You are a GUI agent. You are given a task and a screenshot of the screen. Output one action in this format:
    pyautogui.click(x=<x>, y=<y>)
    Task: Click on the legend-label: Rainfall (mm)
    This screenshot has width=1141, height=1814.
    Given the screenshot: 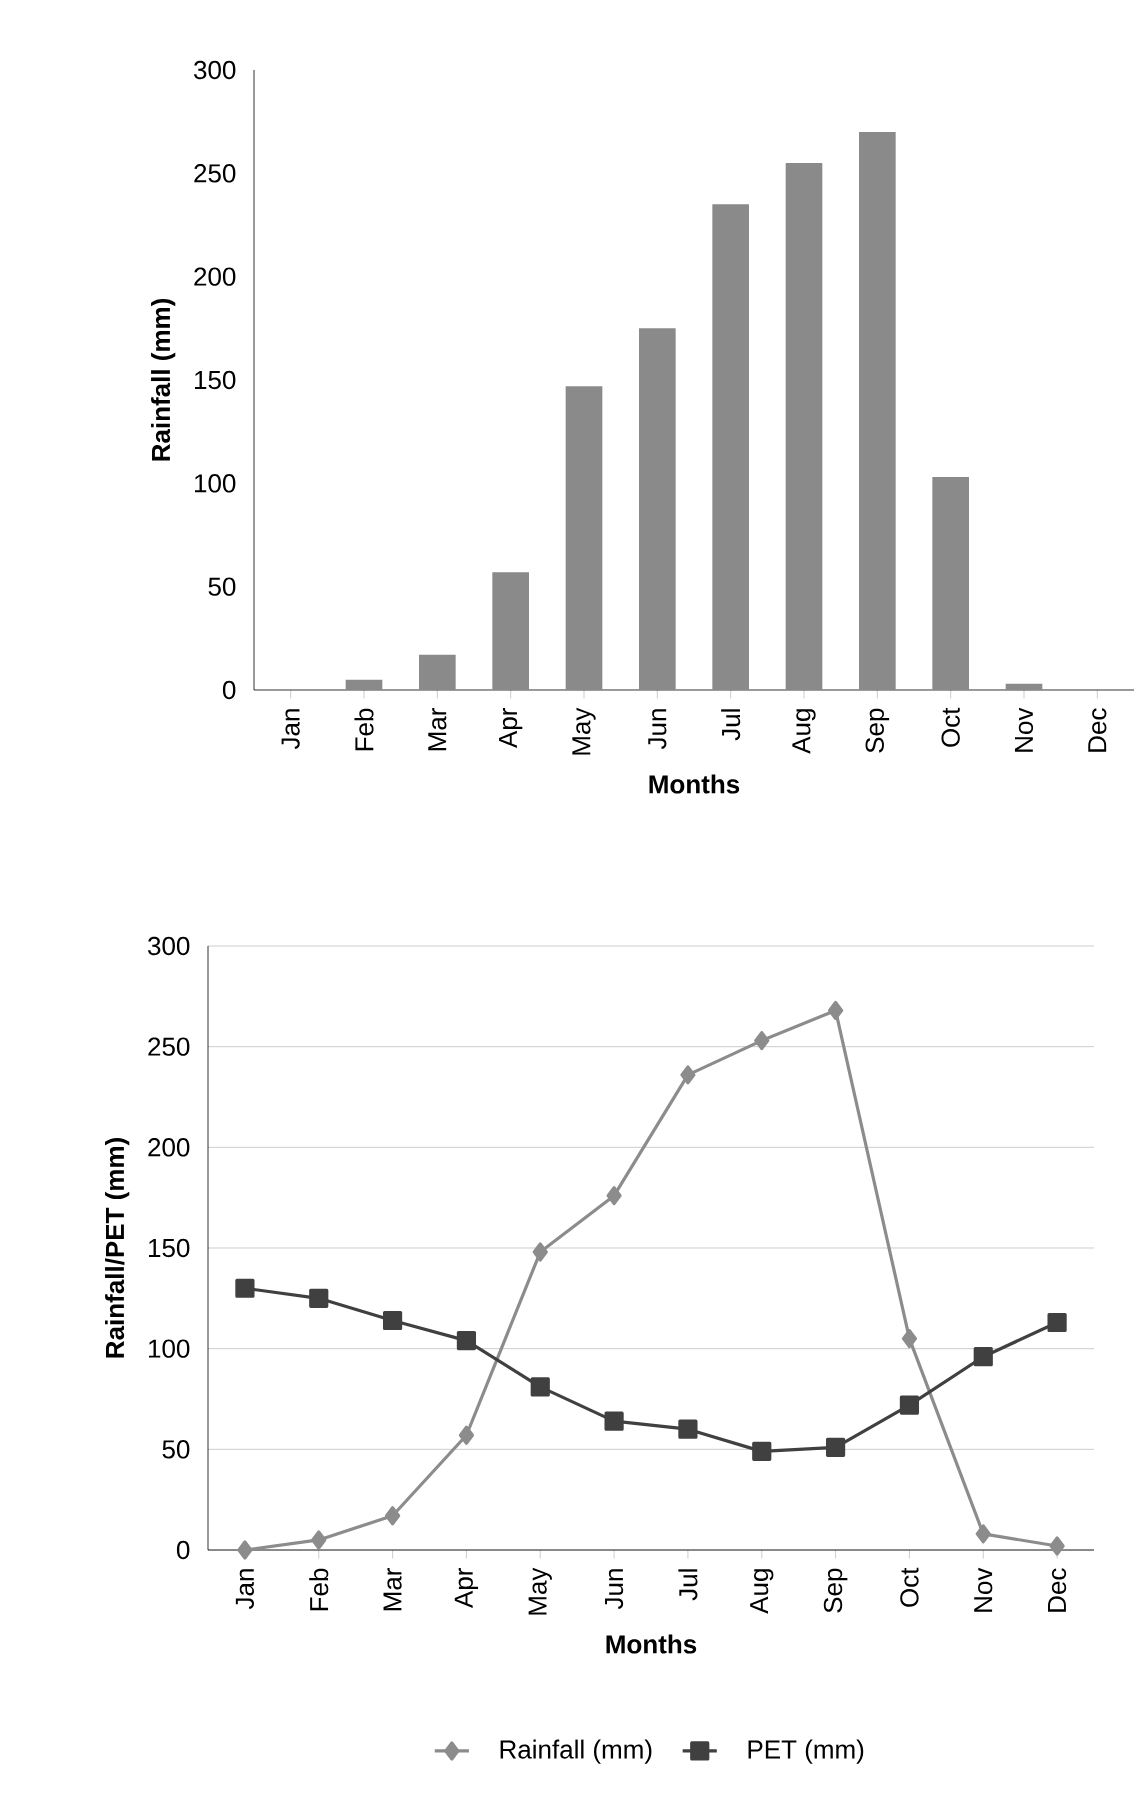 What is the action you would take?
    pyautogui.click(x=576, y=1751)
    